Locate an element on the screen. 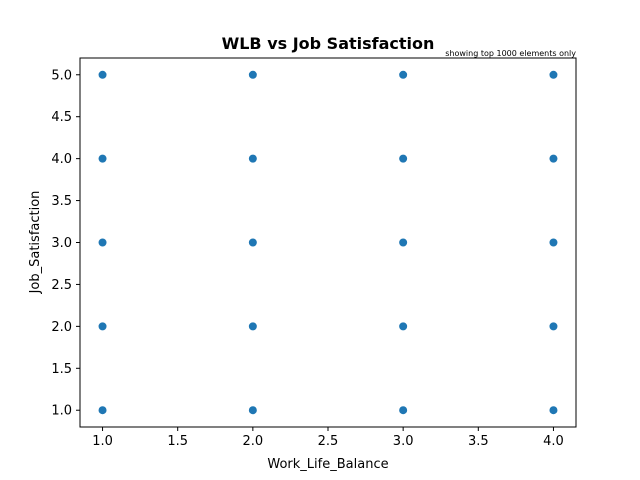  x-axis-ticks: 1.0 1.5 2.0 2.5 3.0 3.5 4.0 is located at coordinates (328, 438).